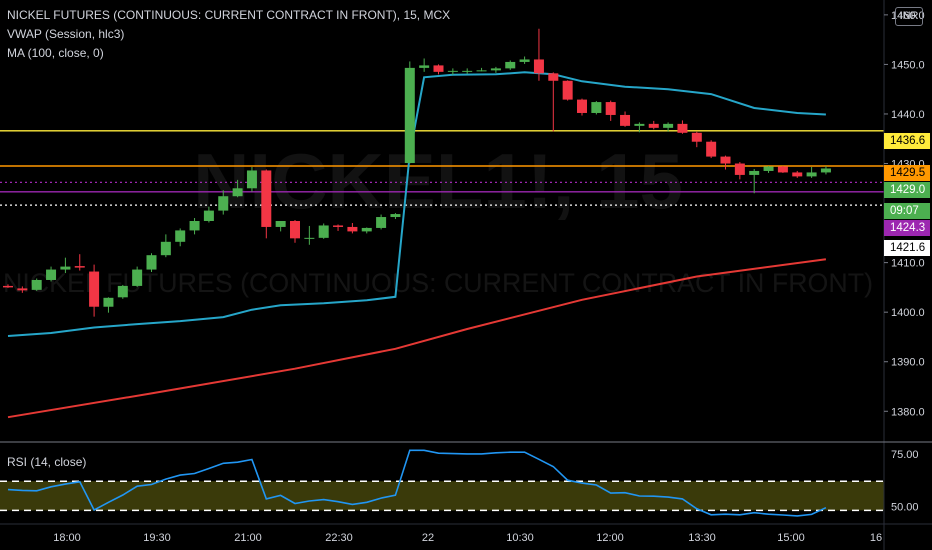 This screenshot has width=932, height=550. What do you see at coordinates (791, 538) in the screenshot?
I see `time-tick-label: 15:00` at bounding box center [791, 538].